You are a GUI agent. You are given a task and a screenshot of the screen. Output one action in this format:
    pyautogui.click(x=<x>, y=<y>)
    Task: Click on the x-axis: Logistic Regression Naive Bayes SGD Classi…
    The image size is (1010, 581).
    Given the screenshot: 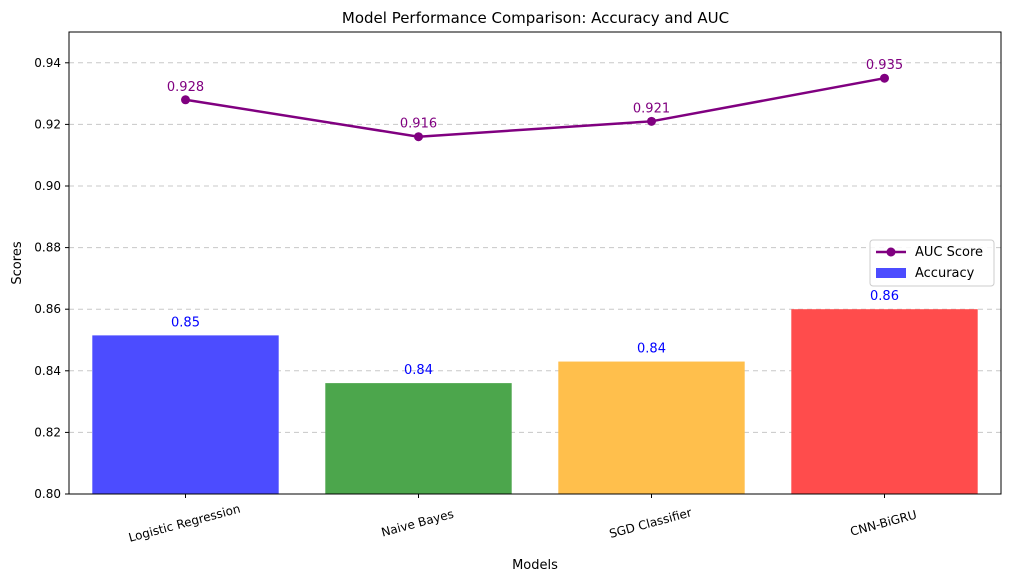 What is the action you would take?
    pyautogui.click(x=522, y=519)
    